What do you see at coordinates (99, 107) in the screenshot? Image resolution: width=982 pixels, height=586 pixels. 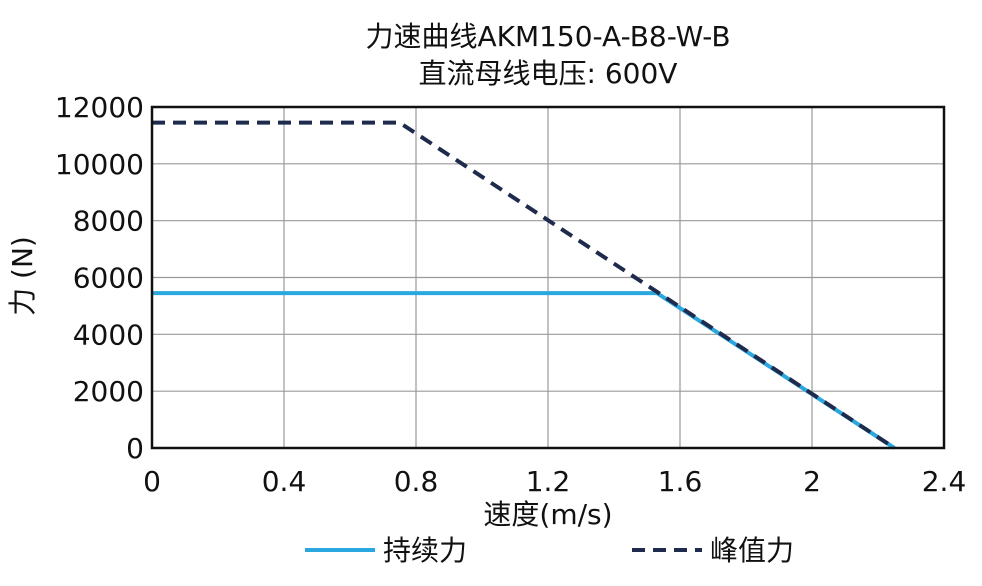 I see `y-tick-label-6: 12000` at bounding box center [99, 107].